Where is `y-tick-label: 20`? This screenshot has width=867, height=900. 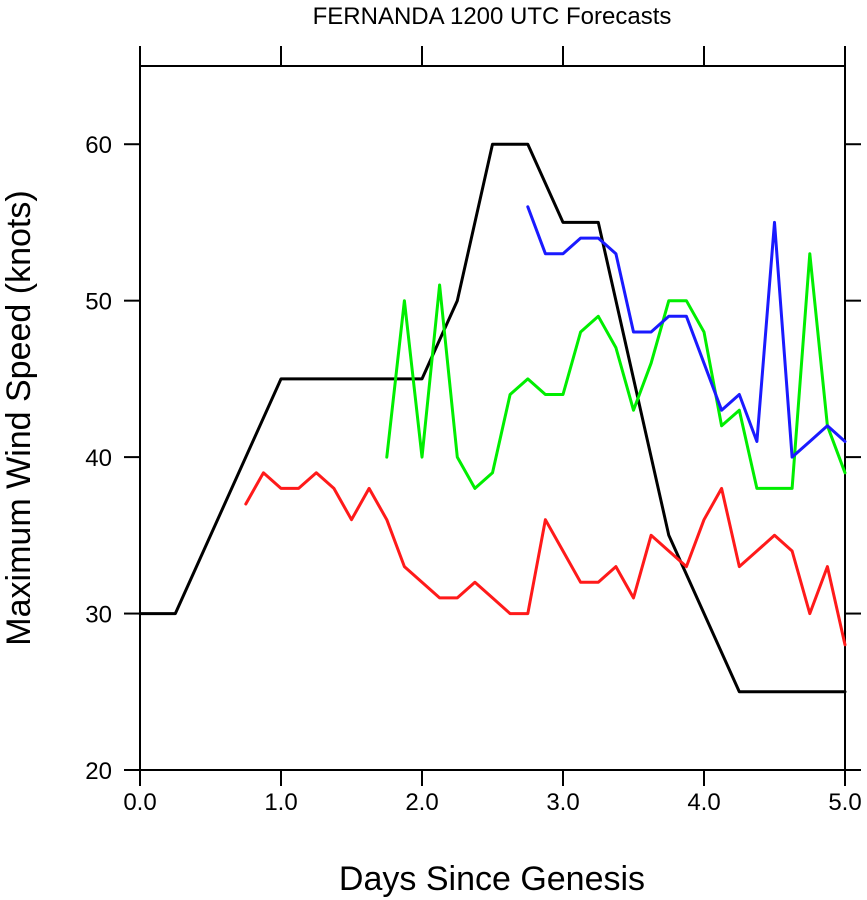 y-tick-label: 20 is located at coordinates (98, 771).